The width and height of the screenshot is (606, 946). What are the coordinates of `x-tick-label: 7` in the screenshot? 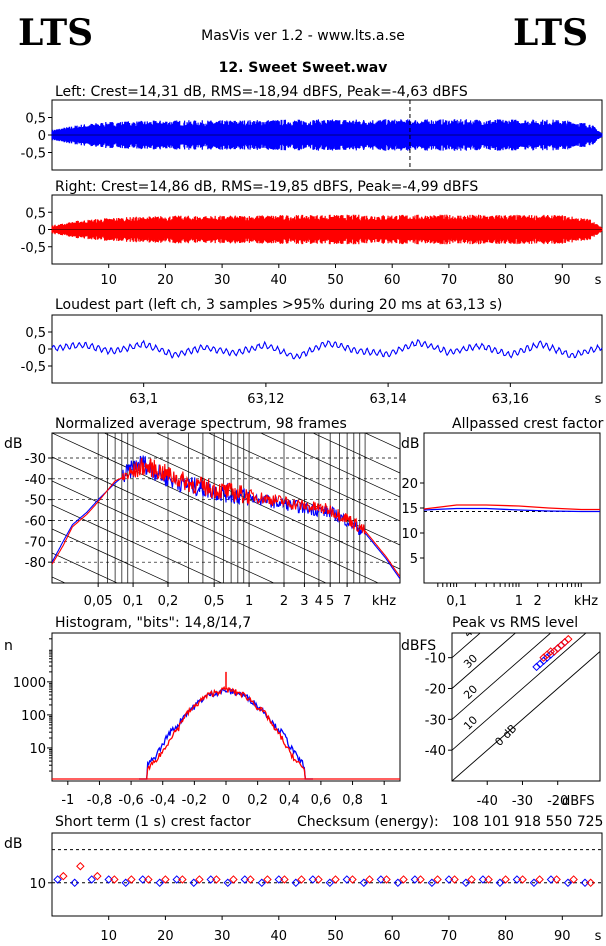 It's located at (347, 601).